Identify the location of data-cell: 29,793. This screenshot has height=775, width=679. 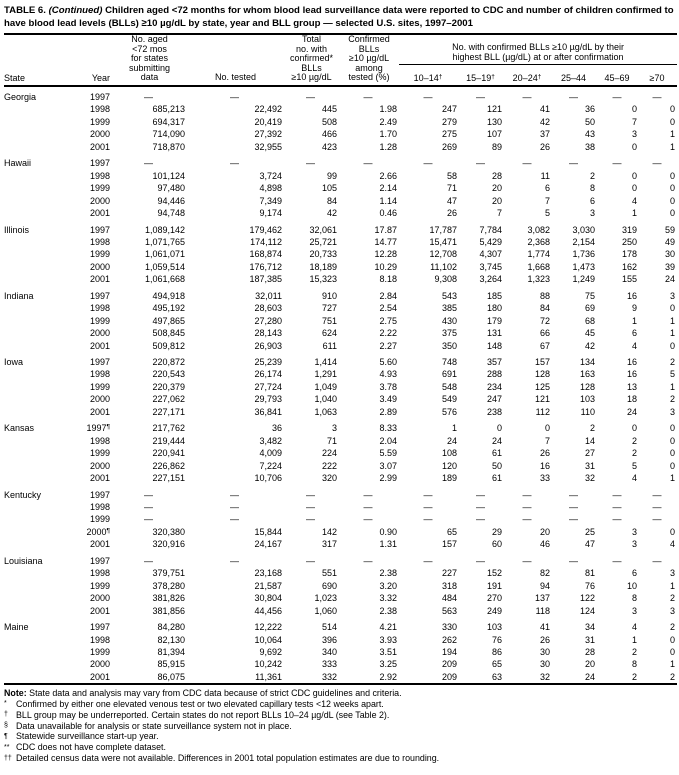
(268, 399).